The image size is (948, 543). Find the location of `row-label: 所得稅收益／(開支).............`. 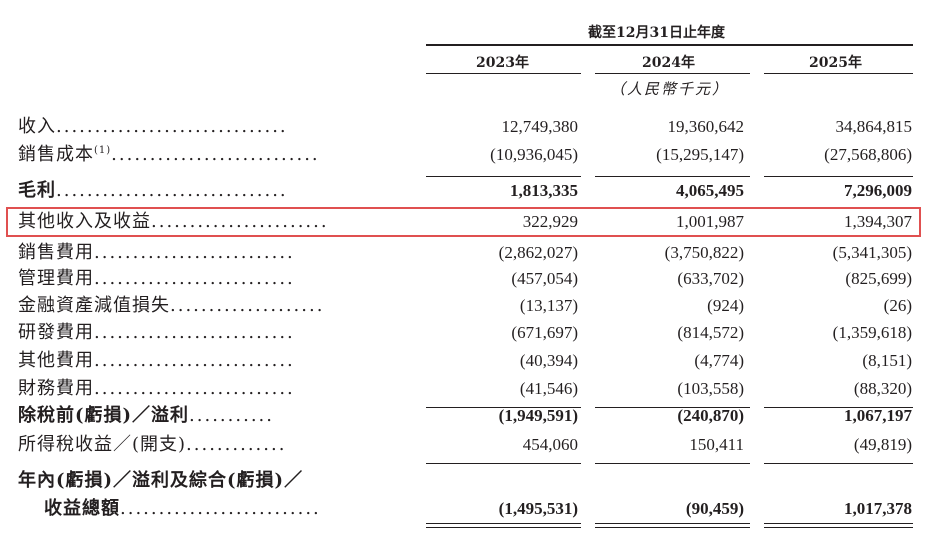

row-label: 所得稅收益／(開支)............. is located at coordinates (152, 445).